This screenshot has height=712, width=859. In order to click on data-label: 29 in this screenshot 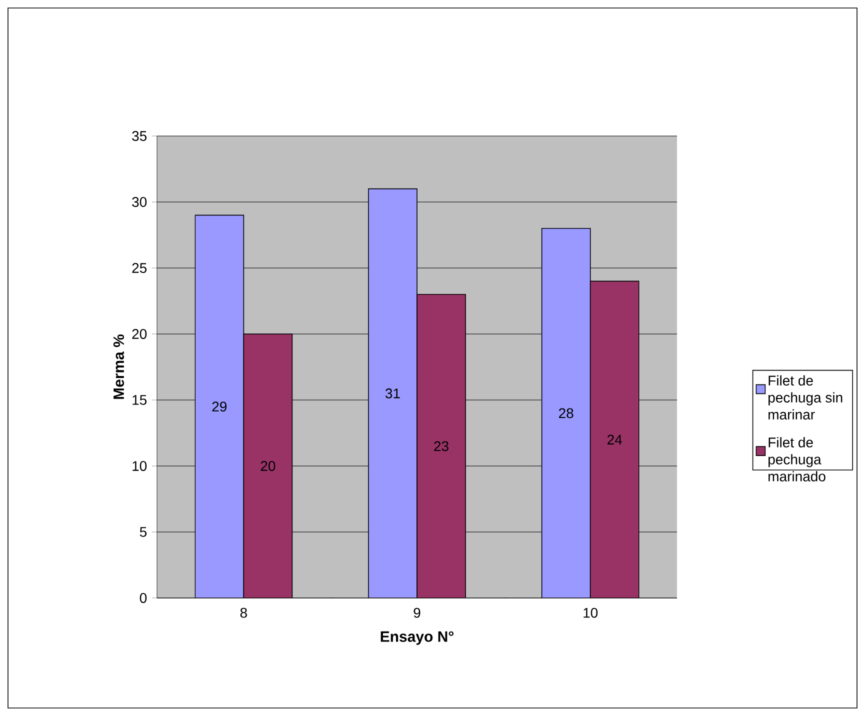, I will do `click(219, 407)`.